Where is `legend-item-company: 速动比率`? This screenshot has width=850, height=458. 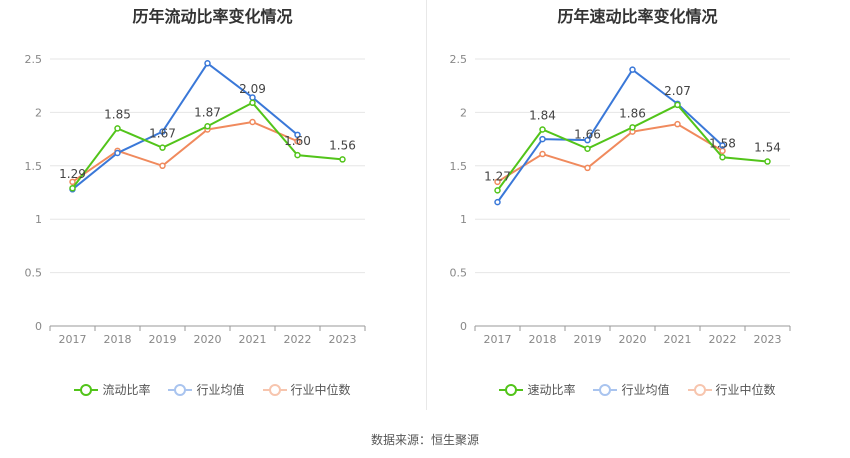 legend-item-company: 速动比率 is located at coordinates (537, 389).